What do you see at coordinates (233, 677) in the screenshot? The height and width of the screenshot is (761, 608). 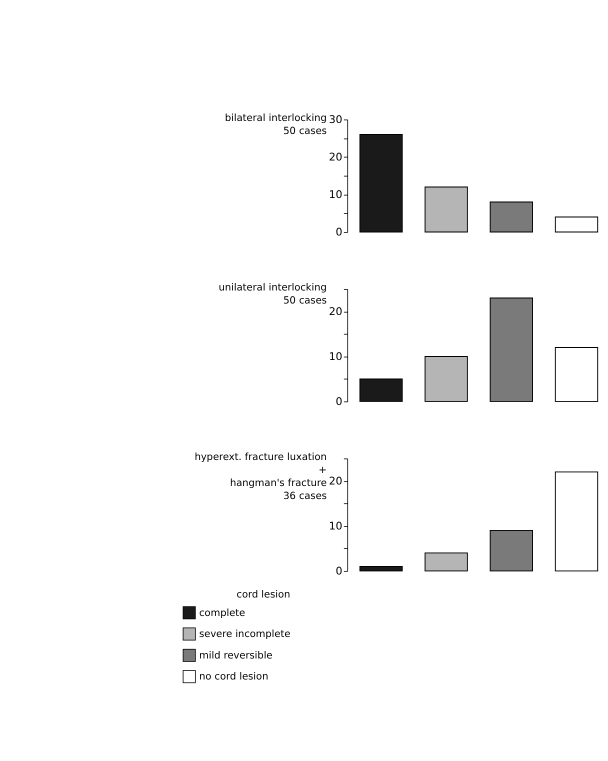 I see `legend-label: no cord lesion` at bounding box center [233, 677].